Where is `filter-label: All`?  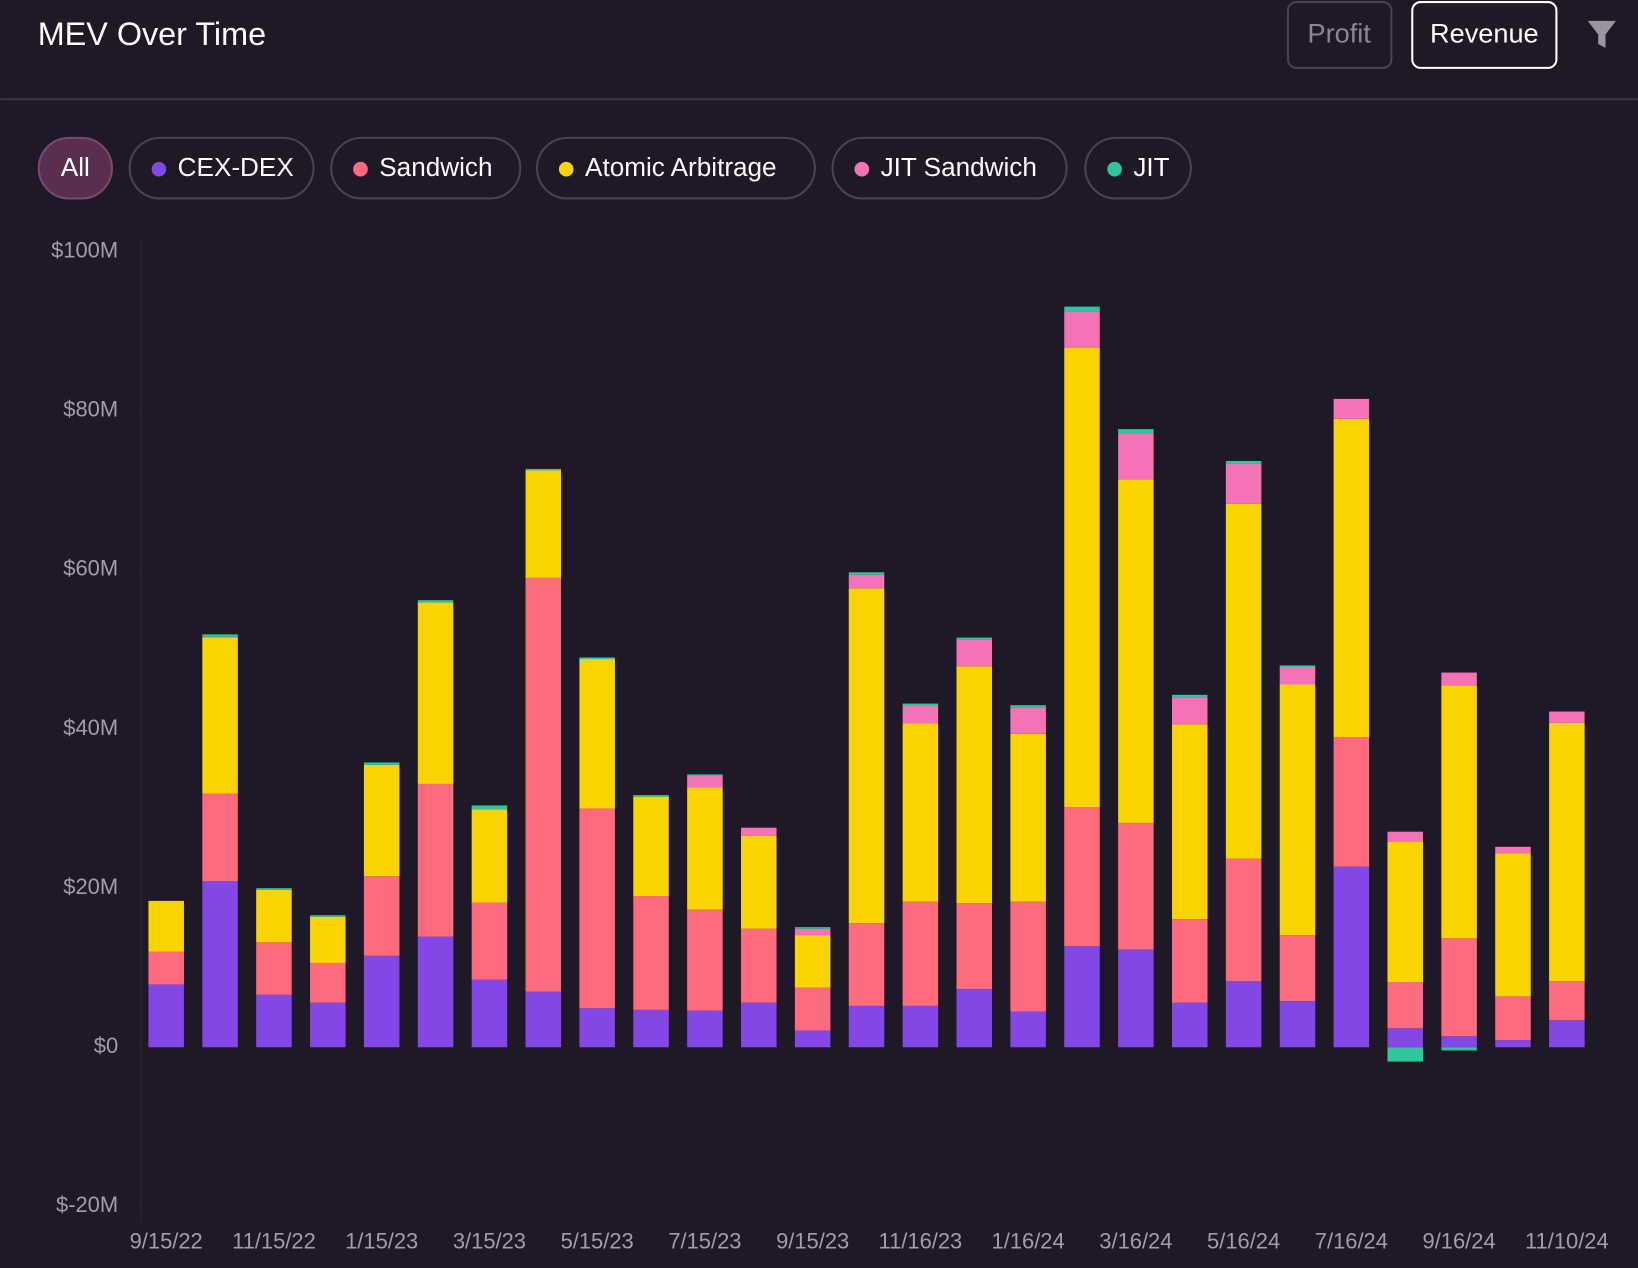
filter-label: All is located at coordinates (75, 167).